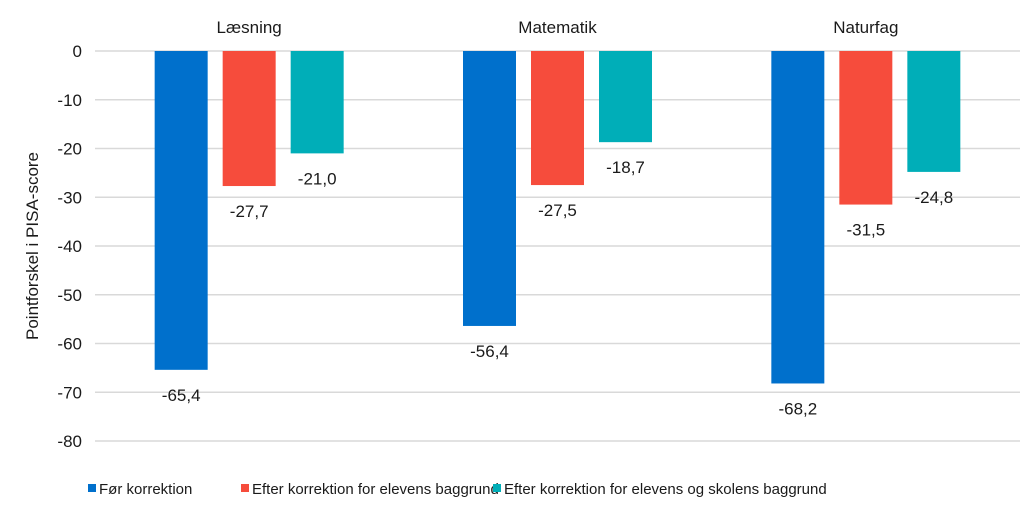 The height and width of the screenshot is (516, 1025). Describe the element at coordinates (375, 489) in the screenshot. I see `legend-label: Efter korrektion for elevens baggrund` at that location.